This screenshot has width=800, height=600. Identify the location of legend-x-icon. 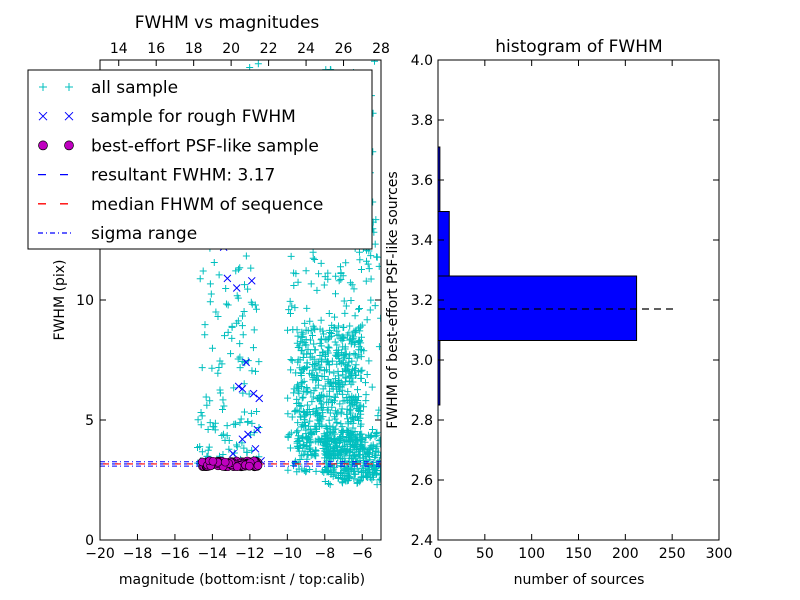
(43, 116).